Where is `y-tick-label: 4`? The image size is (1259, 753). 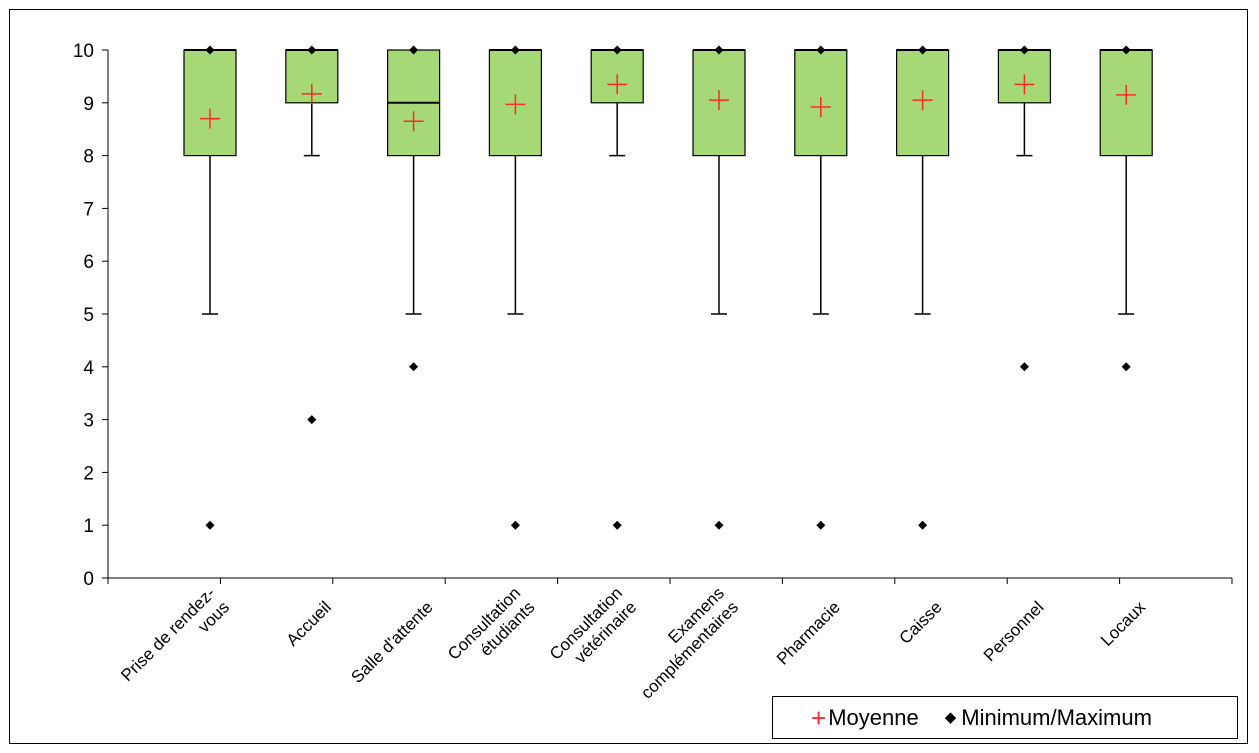 y-tick-label: 4 is located at coordinates (88, 368).